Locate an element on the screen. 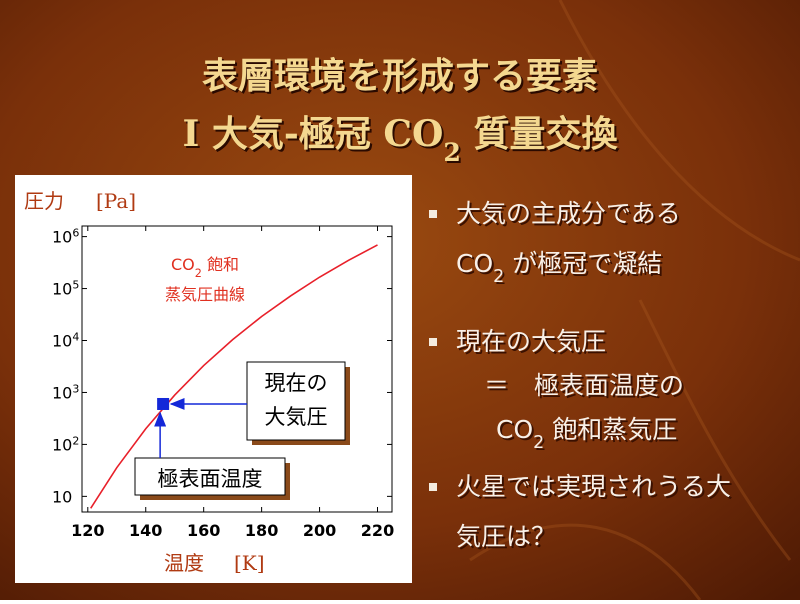  y-tick-exponent: 5 is located at coordinates (75, 284).